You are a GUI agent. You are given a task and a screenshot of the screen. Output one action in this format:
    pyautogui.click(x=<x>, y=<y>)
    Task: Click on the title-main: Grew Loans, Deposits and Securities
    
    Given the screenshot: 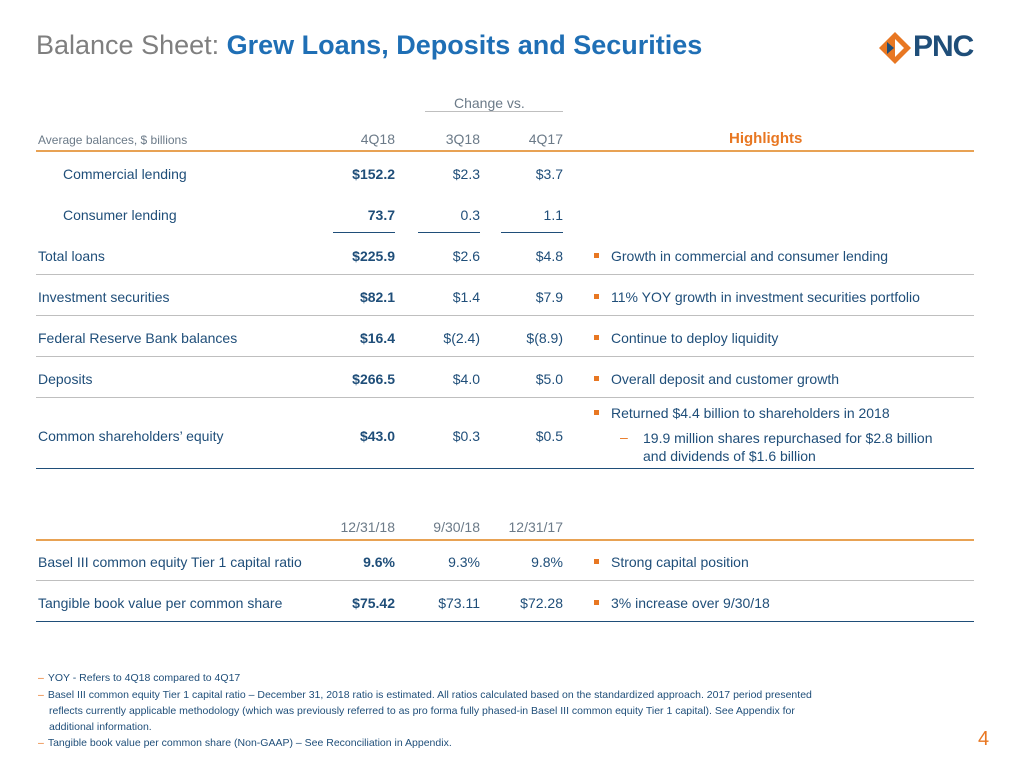 What is the action you would take?
    pyautogui.click(x=464, y=45)
    